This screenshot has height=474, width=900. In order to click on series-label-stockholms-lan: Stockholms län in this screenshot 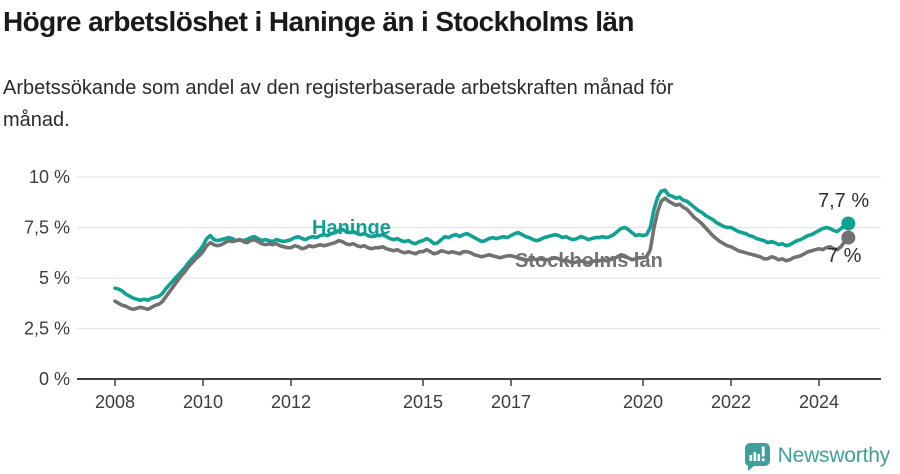, I will do `click(589, 261)`.